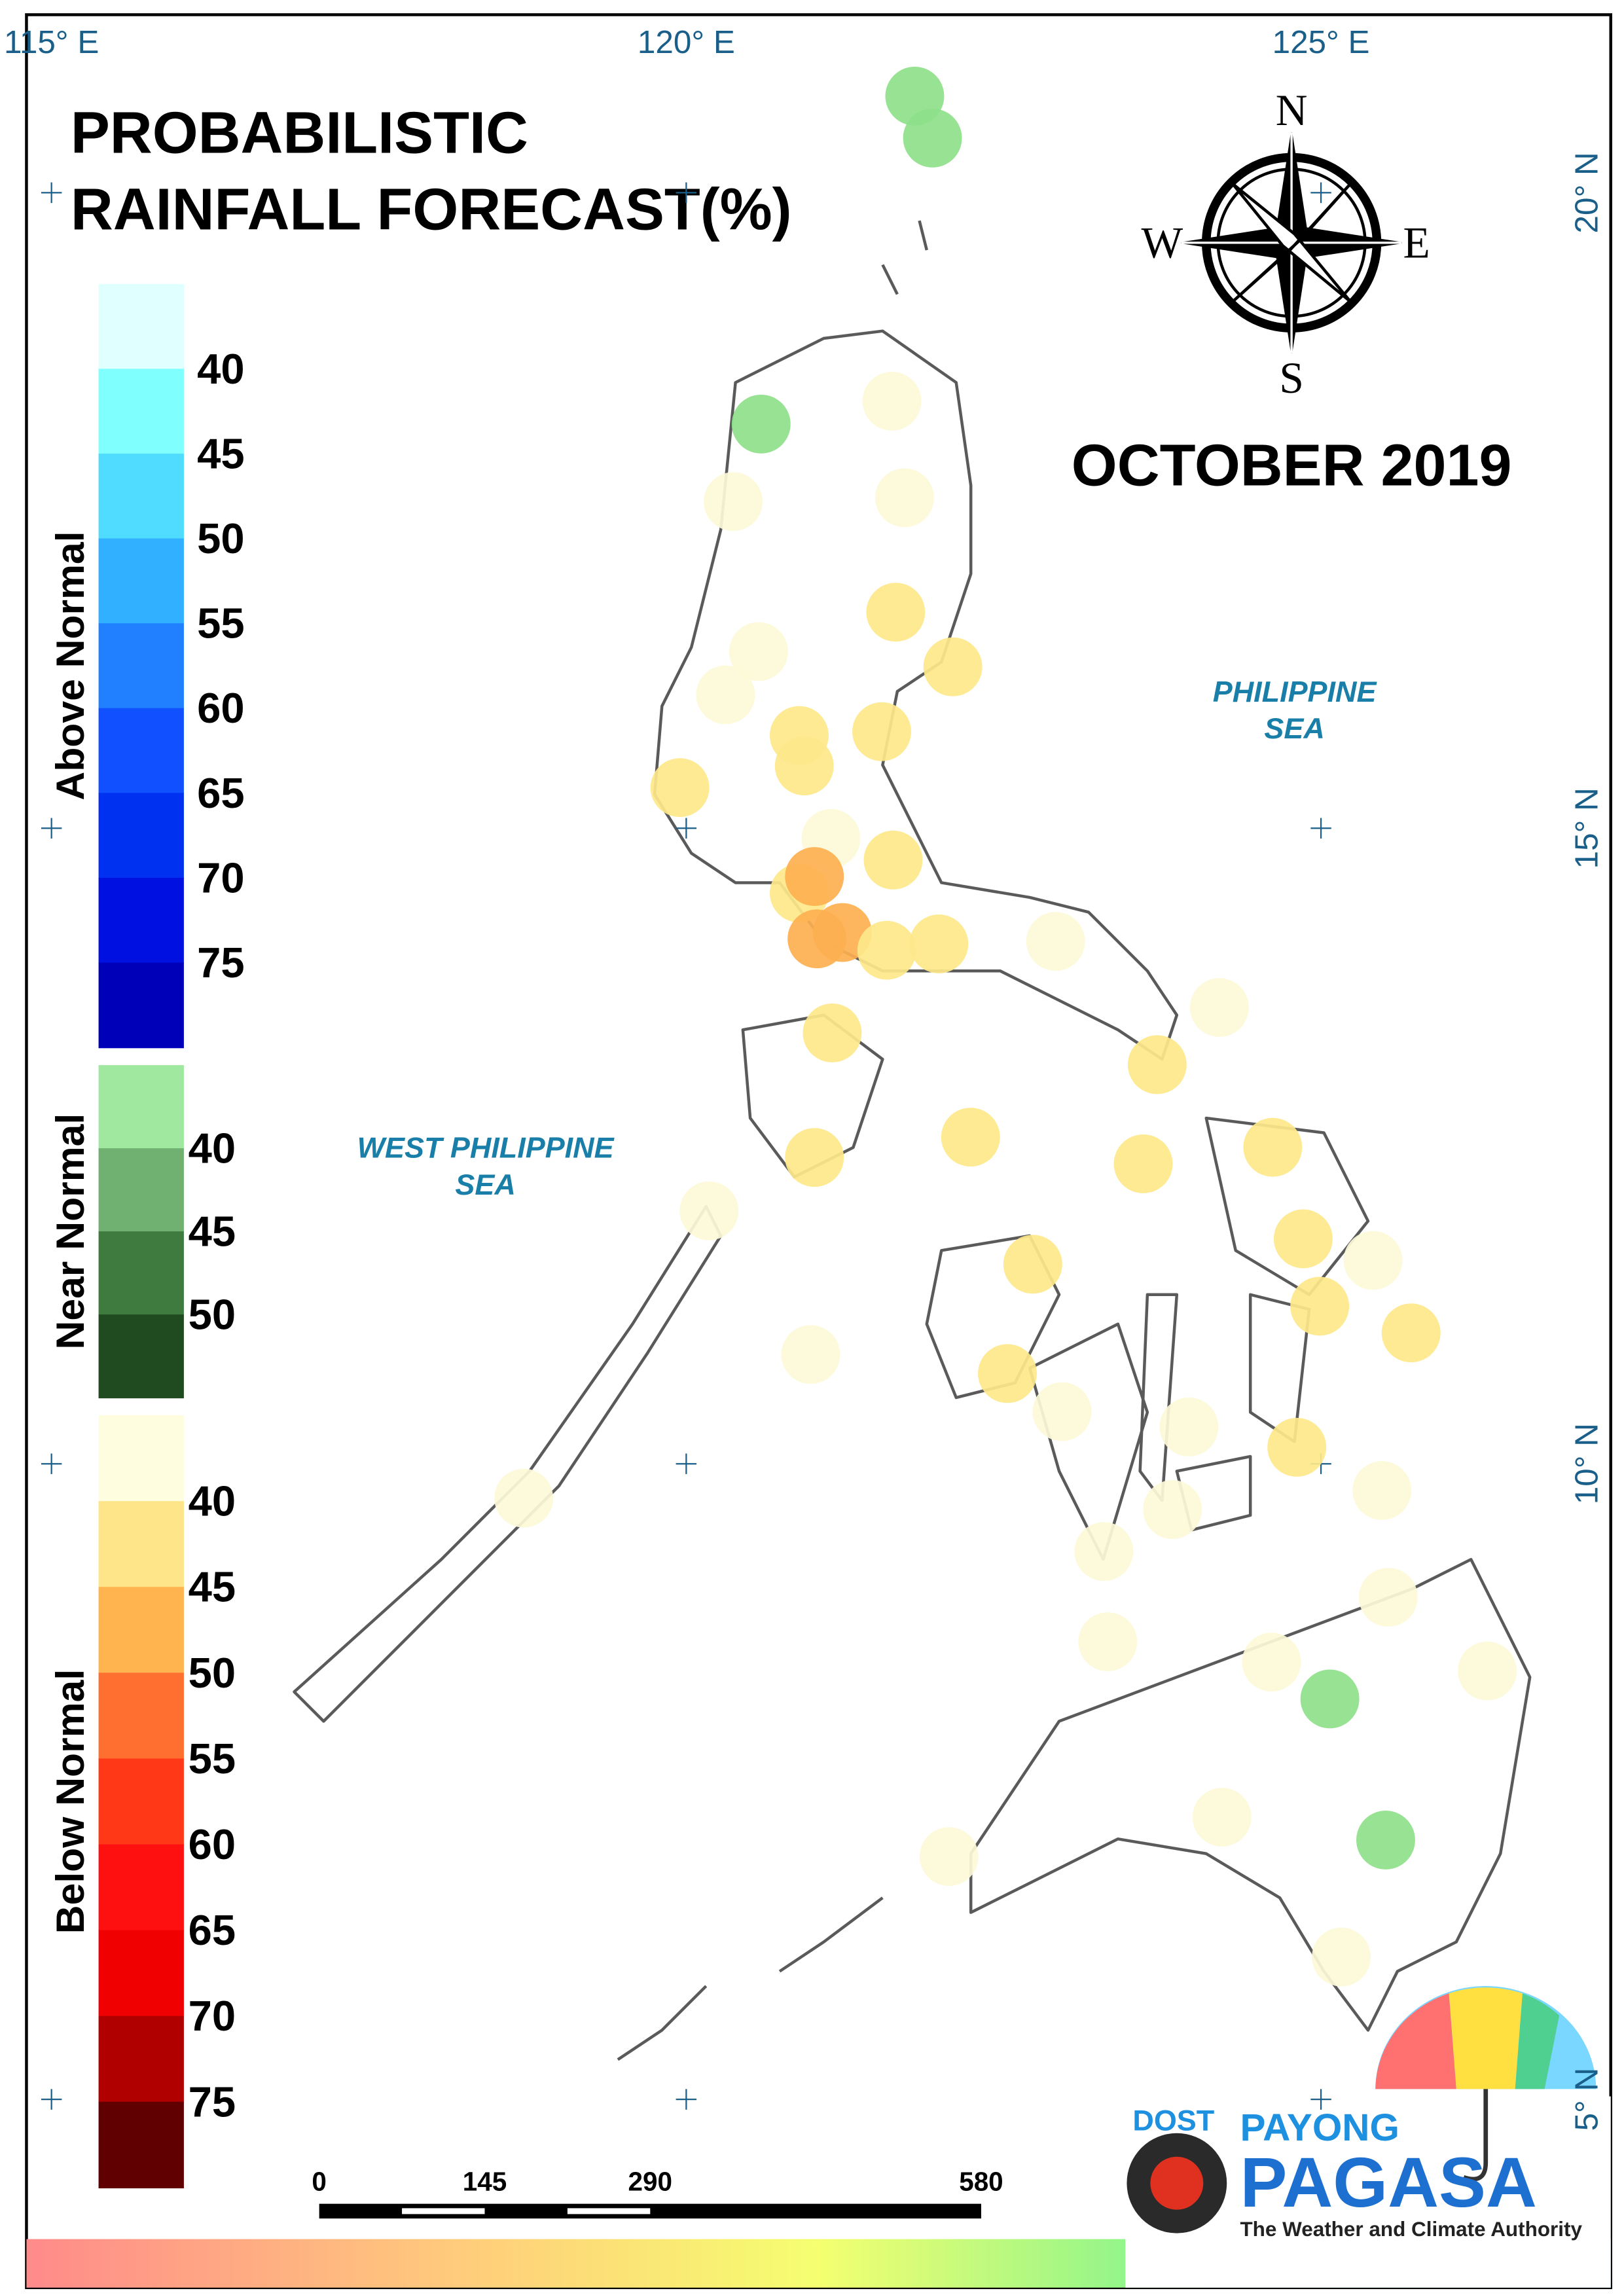 The height and width of the screenshot is (2295, 1624). Describe the element at coordinates (916, 695) in the screenshot. I see `luzon` at that location.